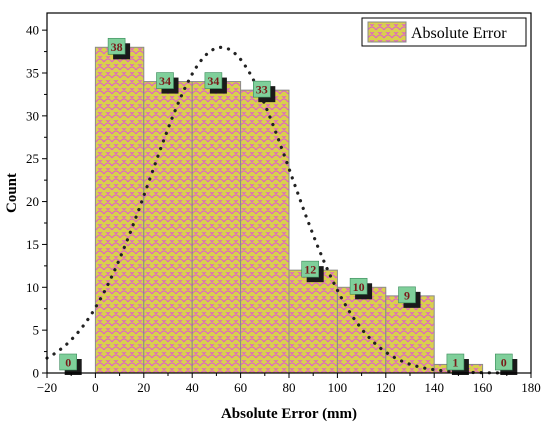 This screenshot has height=430, width=550. Describe the element at coordinates (47, 387) in the screenshot. I see `x-tick-label: −20` at that location.